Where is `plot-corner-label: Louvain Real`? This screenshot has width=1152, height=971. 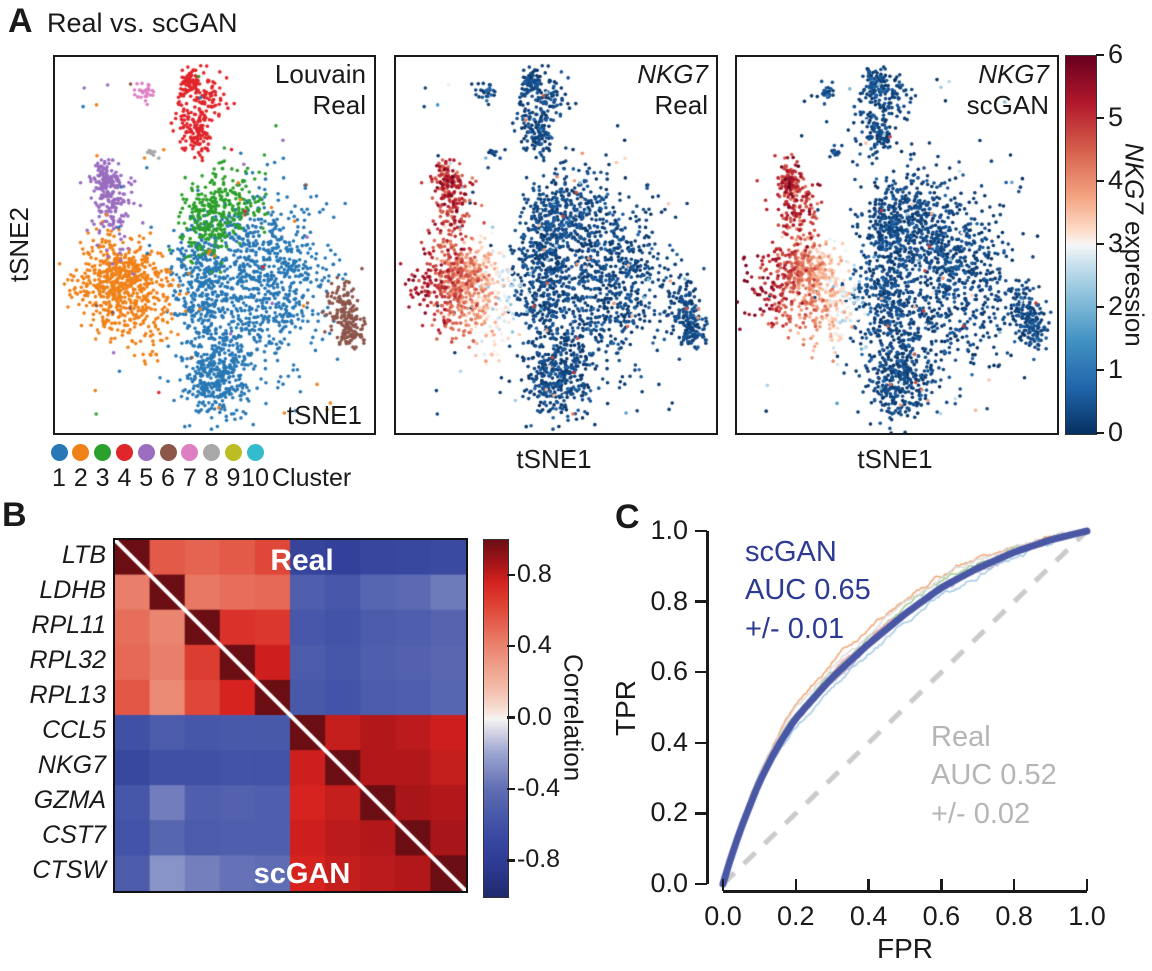 plot-corner-label: Louvain Real is located at coordinates (320, 89).